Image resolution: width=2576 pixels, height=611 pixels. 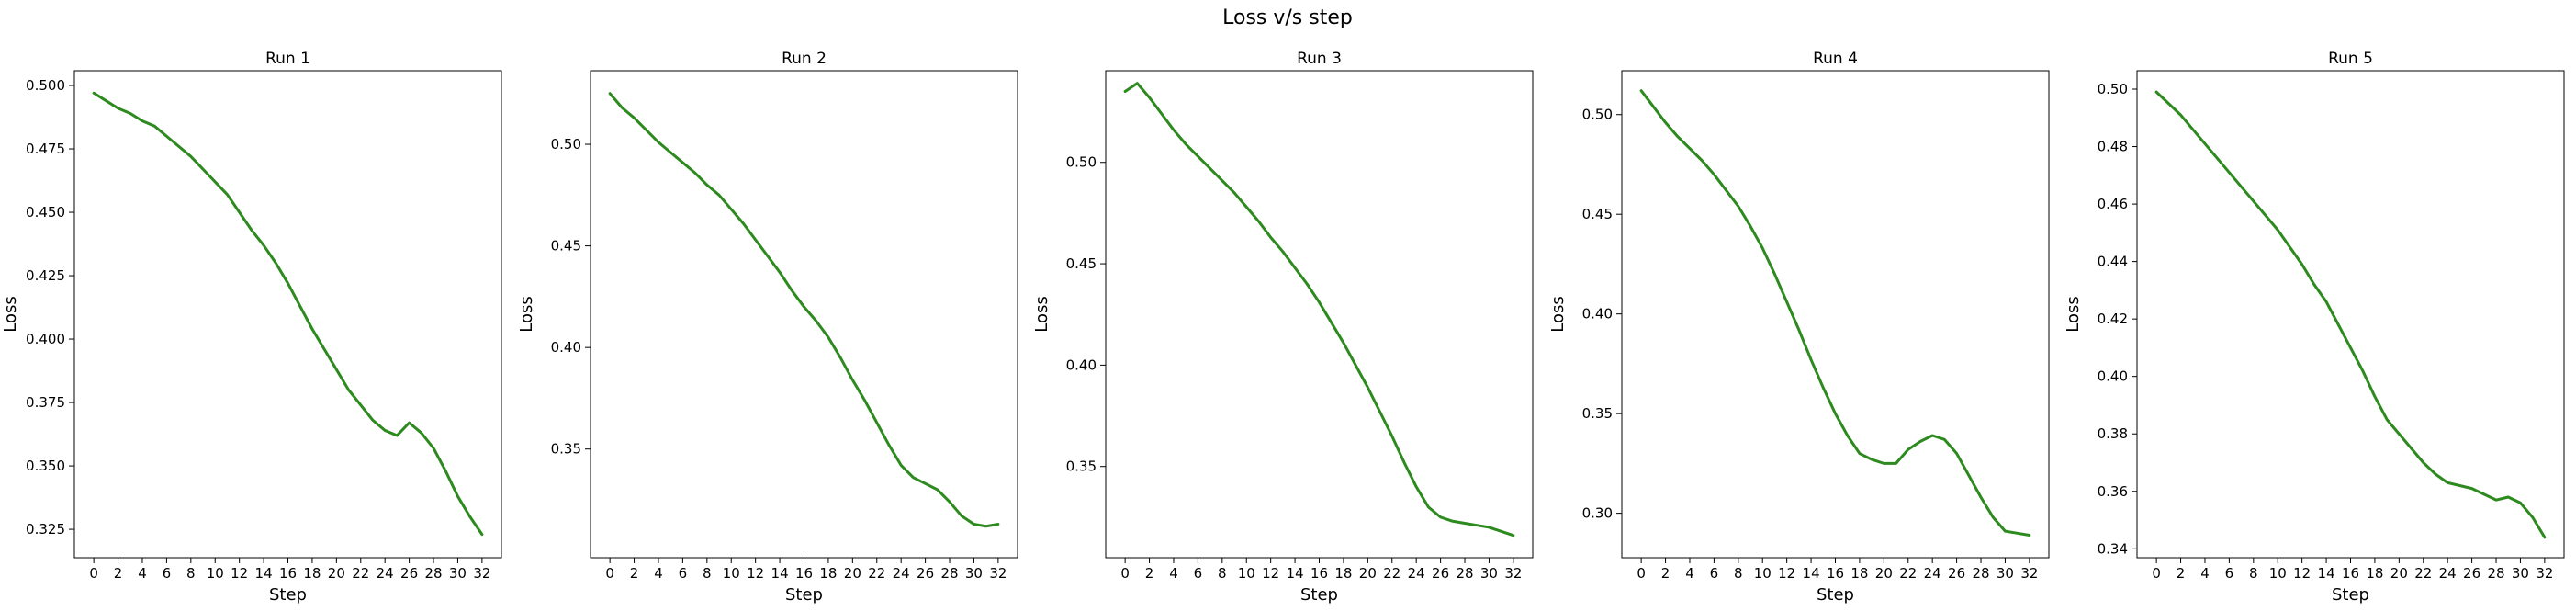 What do you see at coordinates (2113, 434) in the screenshot?
I see `y-tick-label: 0.38` at bounding box center [2113, 434].